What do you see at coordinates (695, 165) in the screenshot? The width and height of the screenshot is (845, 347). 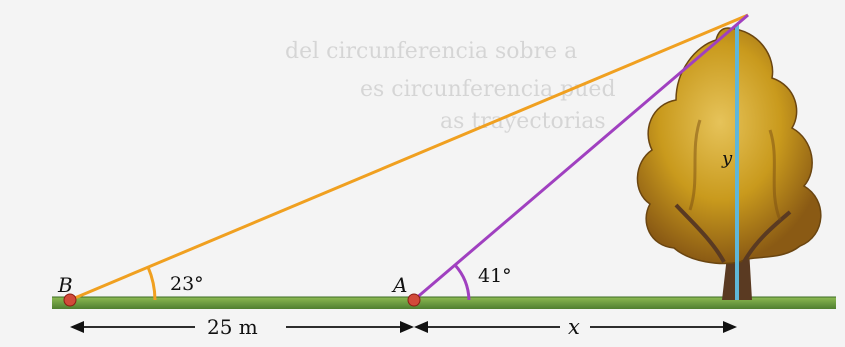 I see `tree-shade` at bounding box center [695, 165].